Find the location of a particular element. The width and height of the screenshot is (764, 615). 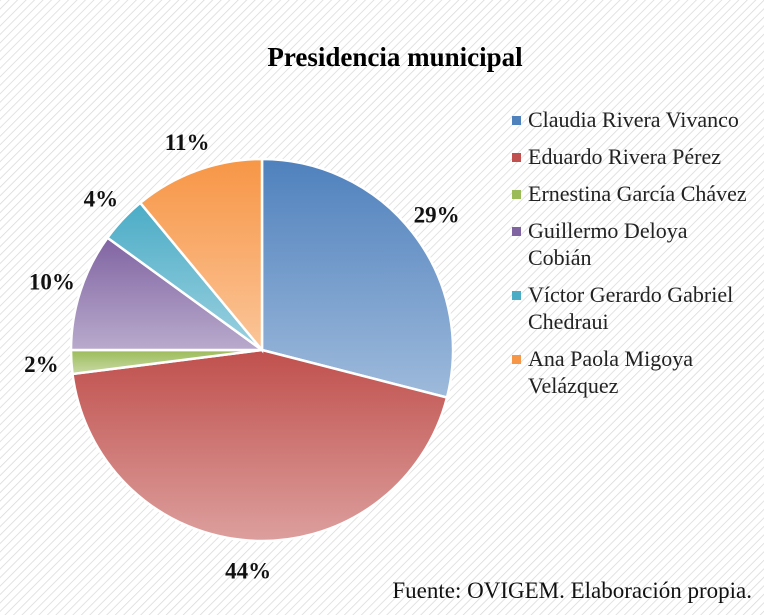

source-note: Fuente: OVIGEM. Elaboración propia. is located at coordinates (572, 590).